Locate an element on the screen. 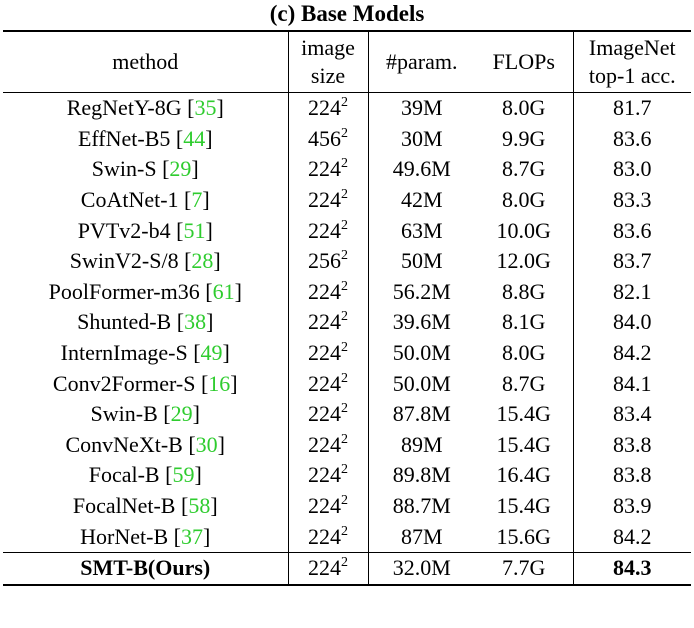 This screenshot has width=694, height=628. flops-cell: 8.7G is located at coordinates (524, 383).